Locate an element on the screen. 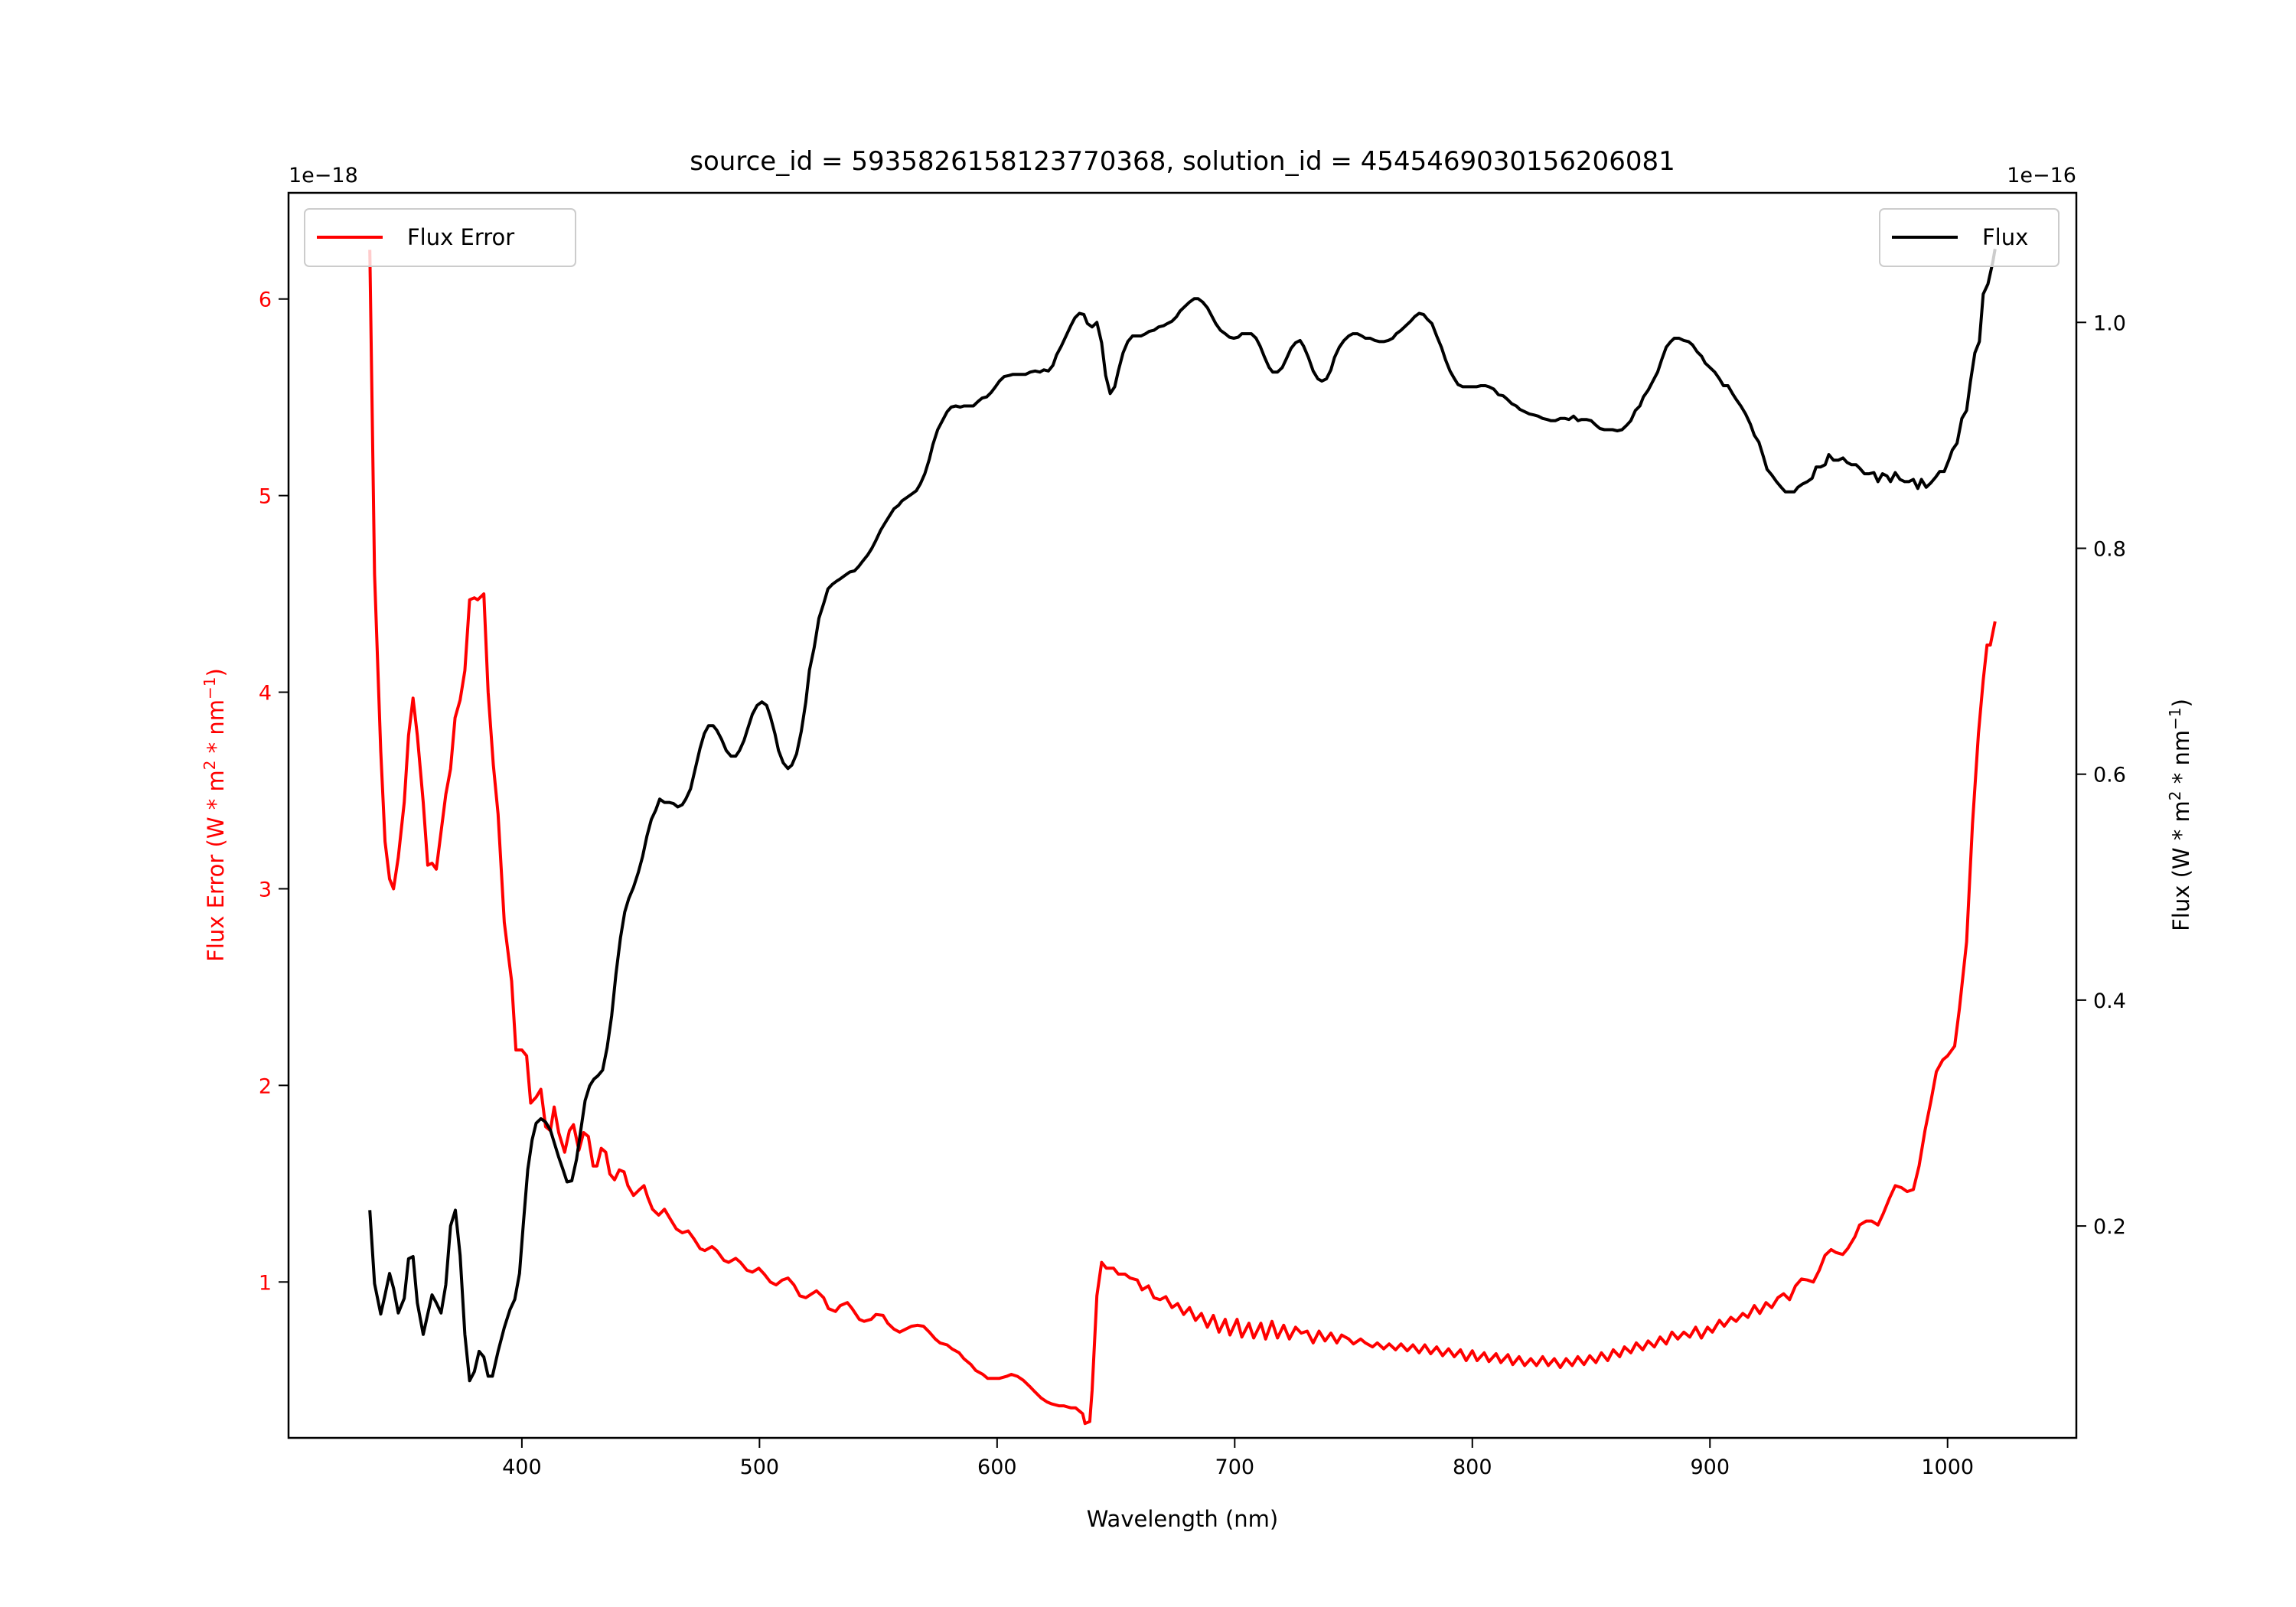 The width and height of the screenshot is (2296, 1607). left-y-tick-label: 6 is located at coordinates (265, 300).